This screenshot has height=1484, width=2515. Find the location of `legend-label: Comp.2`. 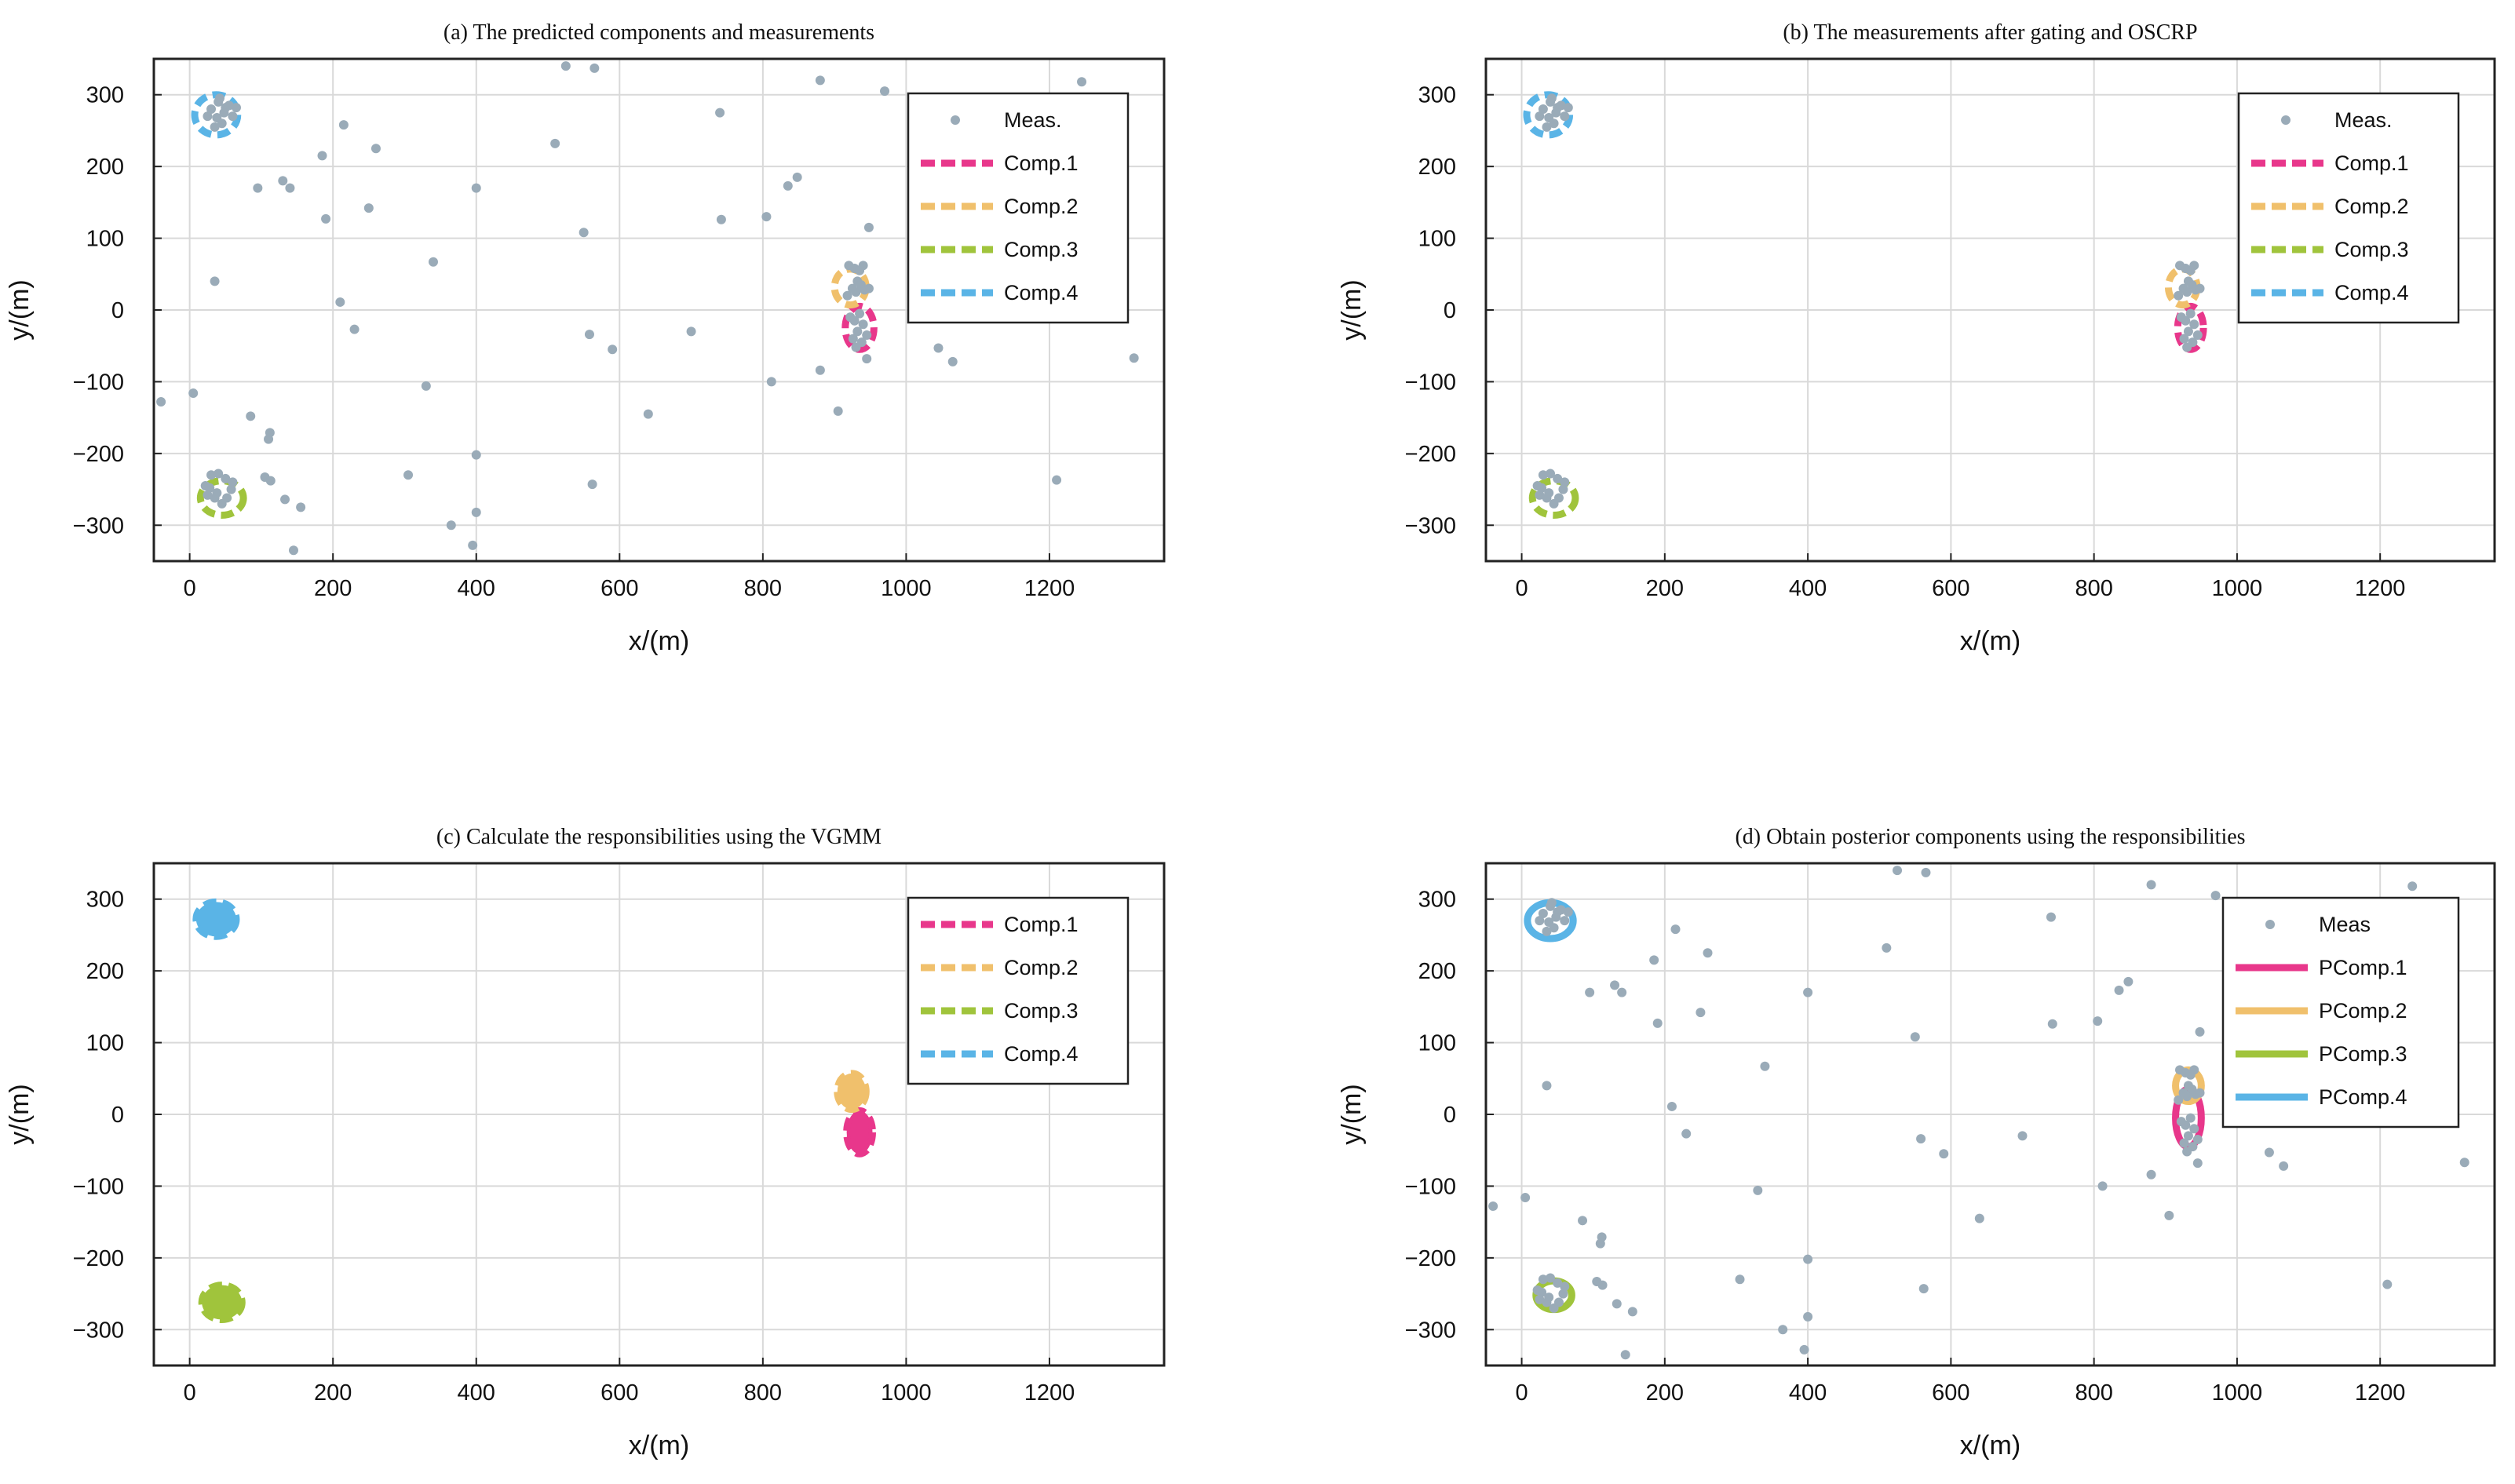

legend-label: Comp.2 is located at coordinates (1041, 967).